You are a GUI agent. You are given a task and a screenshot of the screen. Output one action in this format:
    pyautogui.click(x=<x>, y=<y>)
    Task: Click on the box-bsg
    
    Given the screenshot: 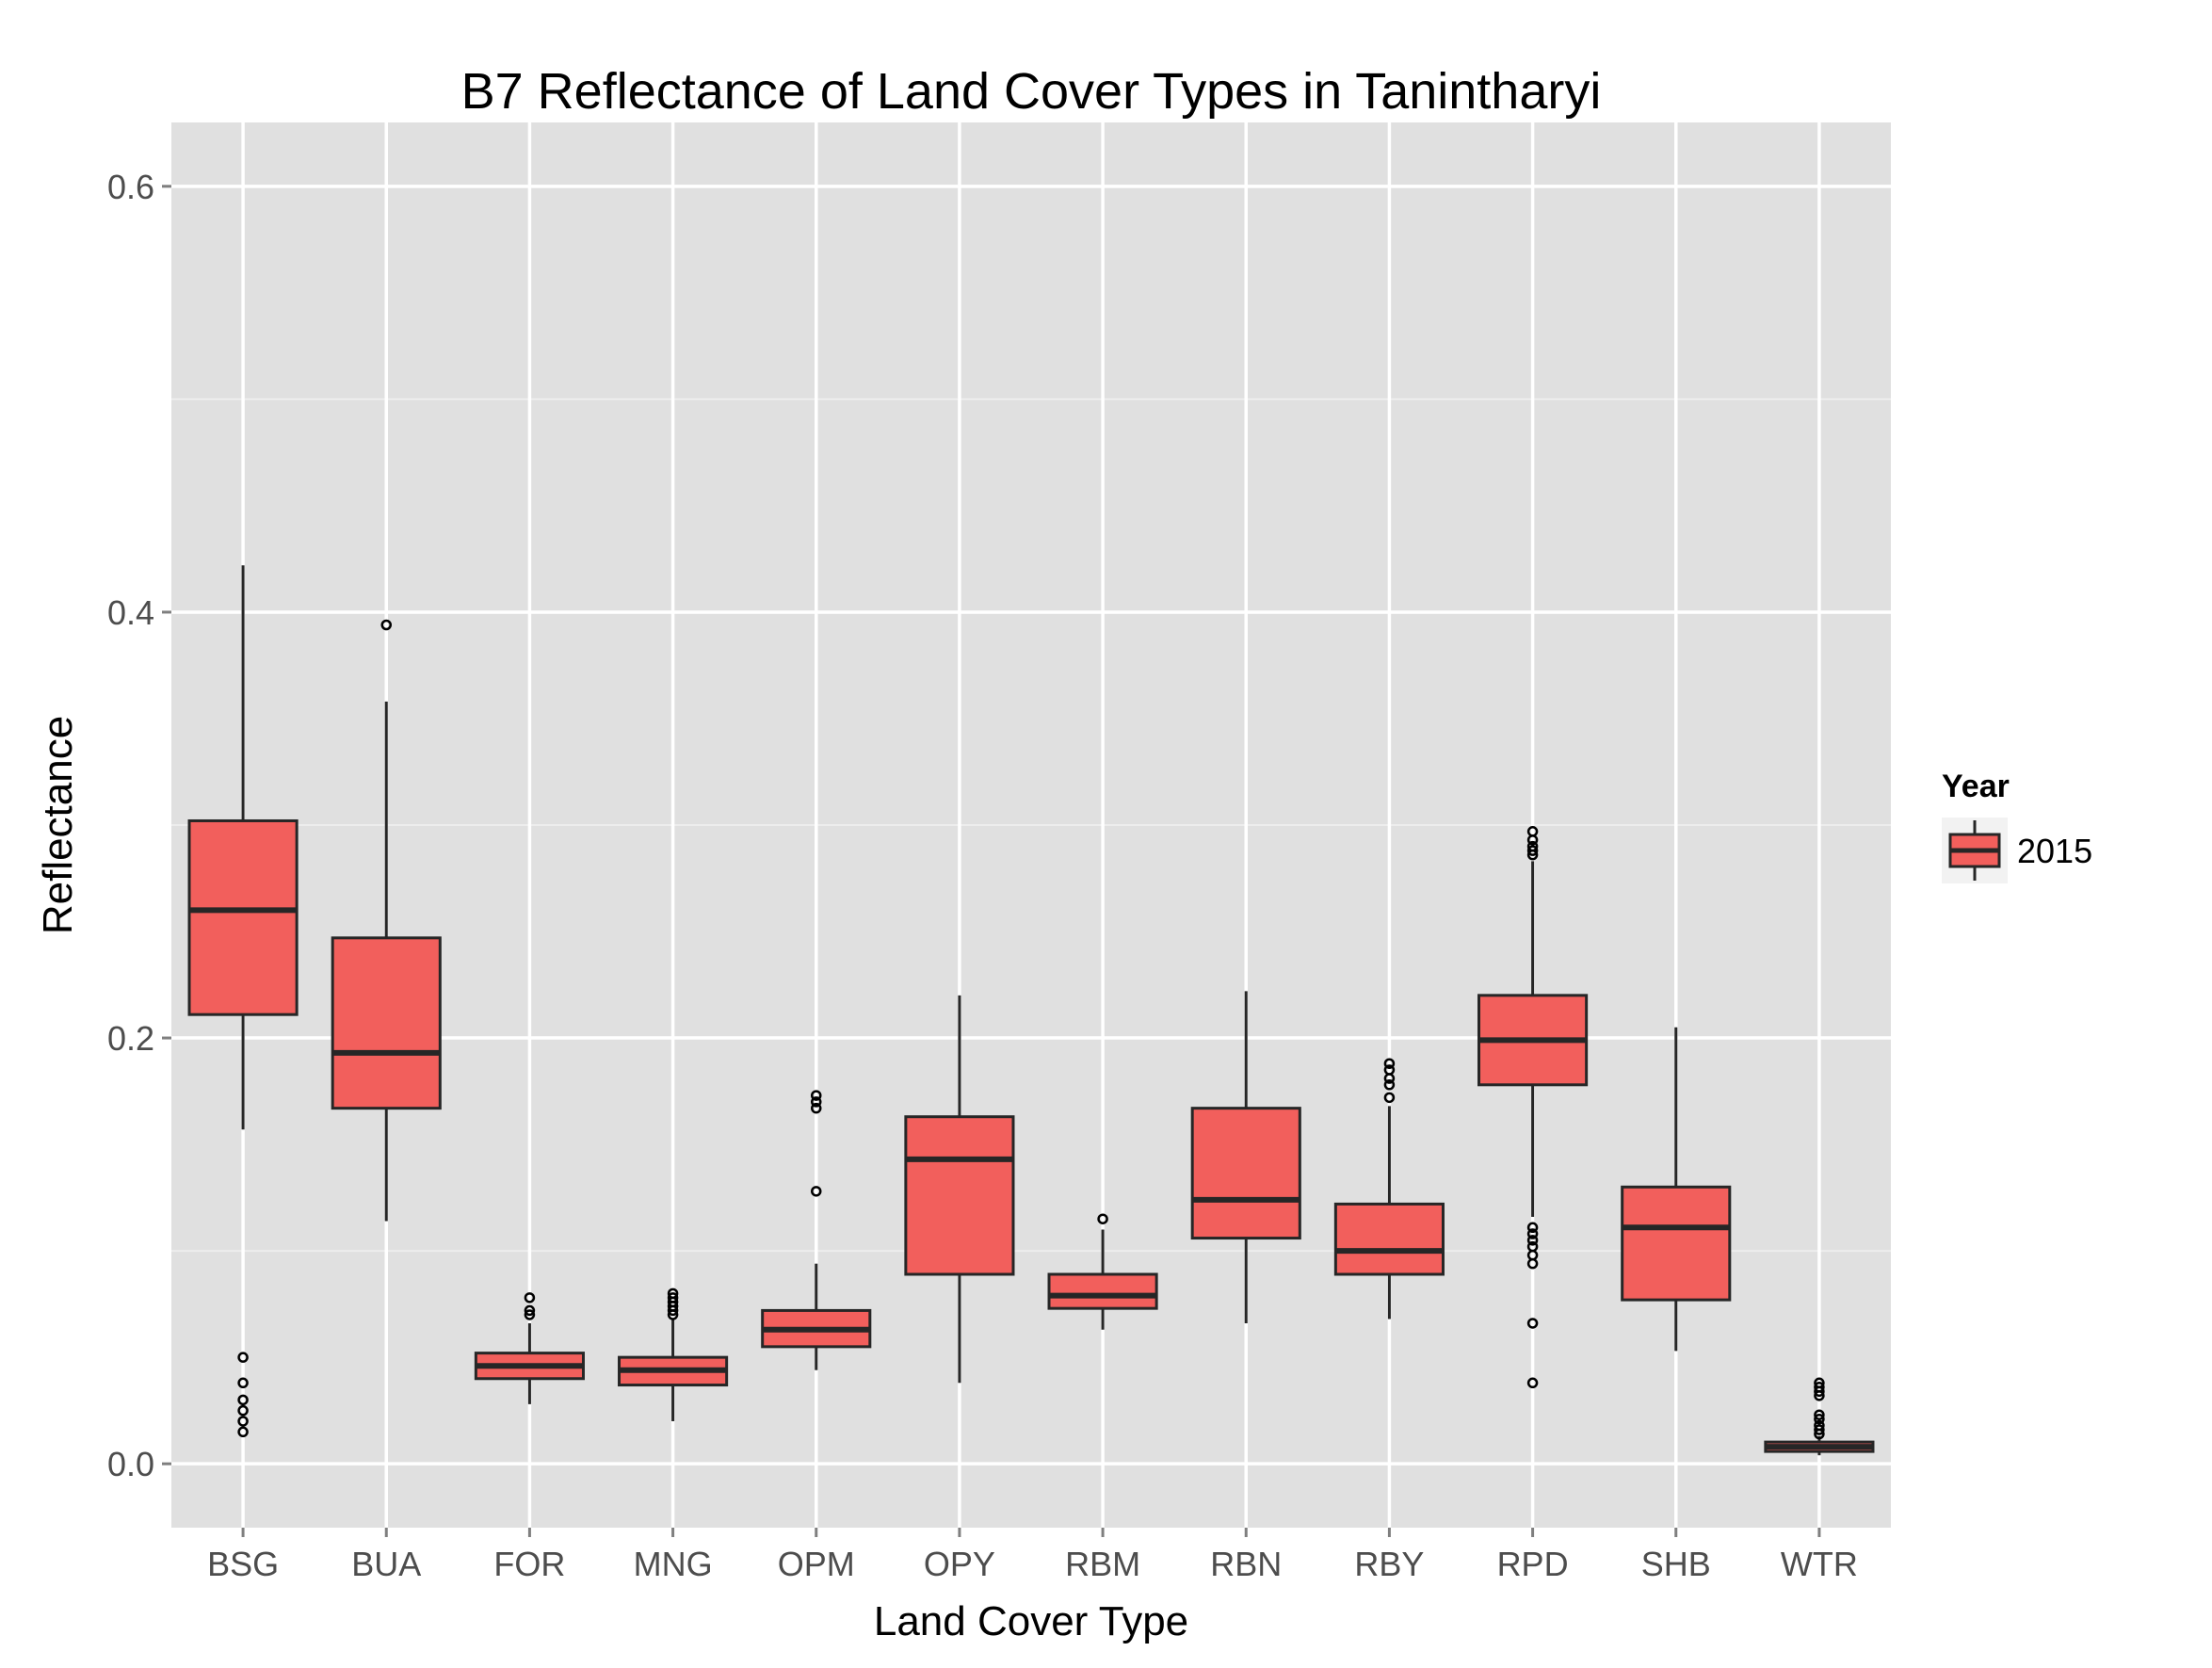 What is the action you would take?
    pyautogui.click(x=243, y=1001)
    